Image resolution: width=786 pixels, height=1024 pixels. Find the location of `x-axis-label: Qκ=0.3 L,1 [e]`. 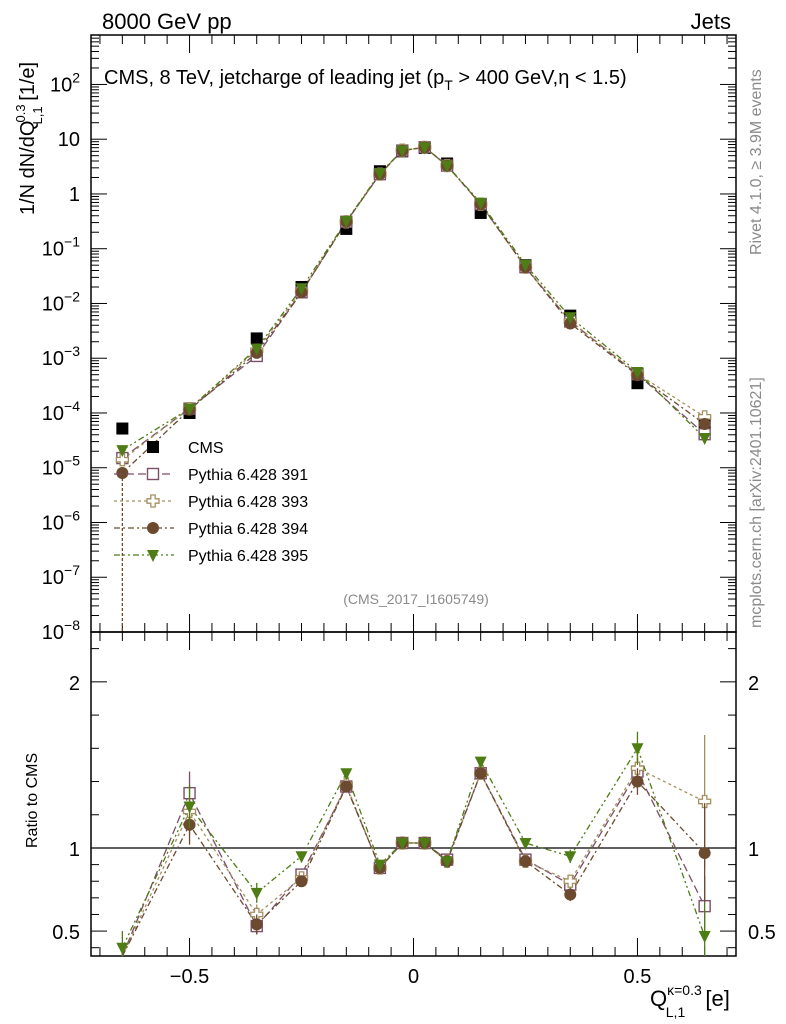

x-axis-label: Qκ=0.3 L,1 [e] is located at coordinates (690, 1001).